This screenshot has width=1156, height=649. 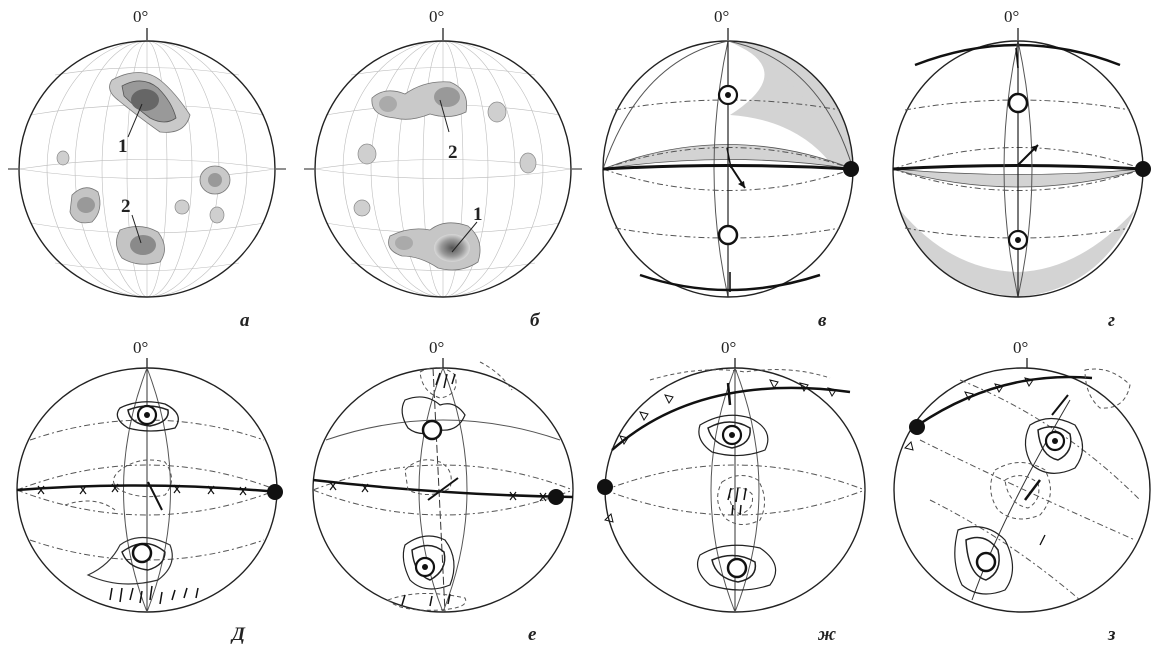 I want to click on panel-letter: е, so click(x=532, y=634).